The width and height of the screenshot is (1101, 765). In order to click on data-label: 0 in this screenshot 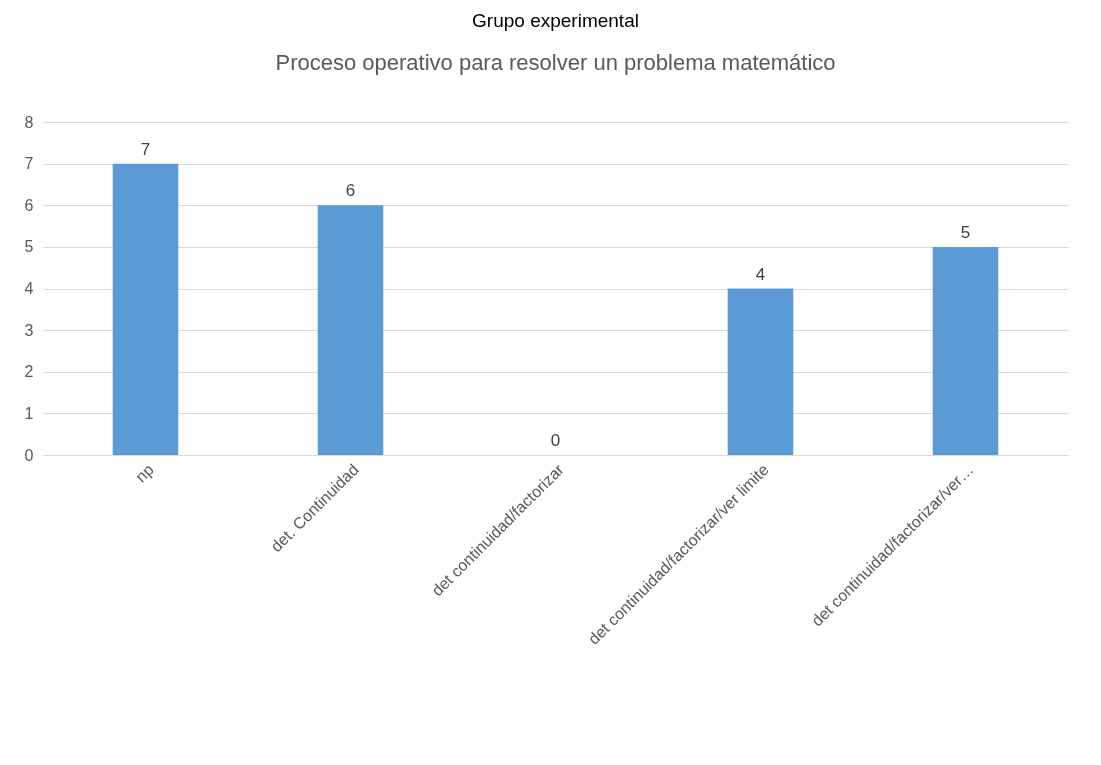, I will do `click(555, 440)`.